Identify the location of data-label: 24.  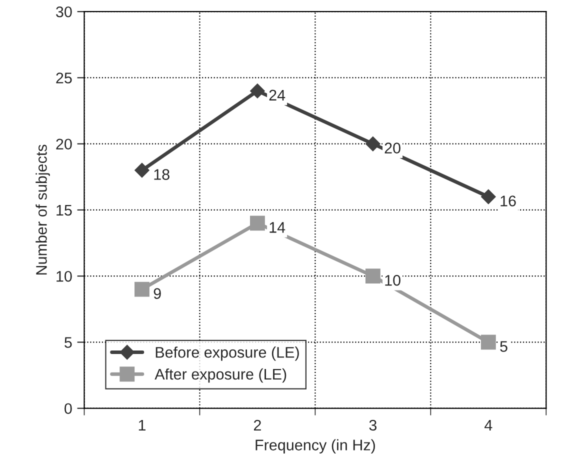
(277, 95).